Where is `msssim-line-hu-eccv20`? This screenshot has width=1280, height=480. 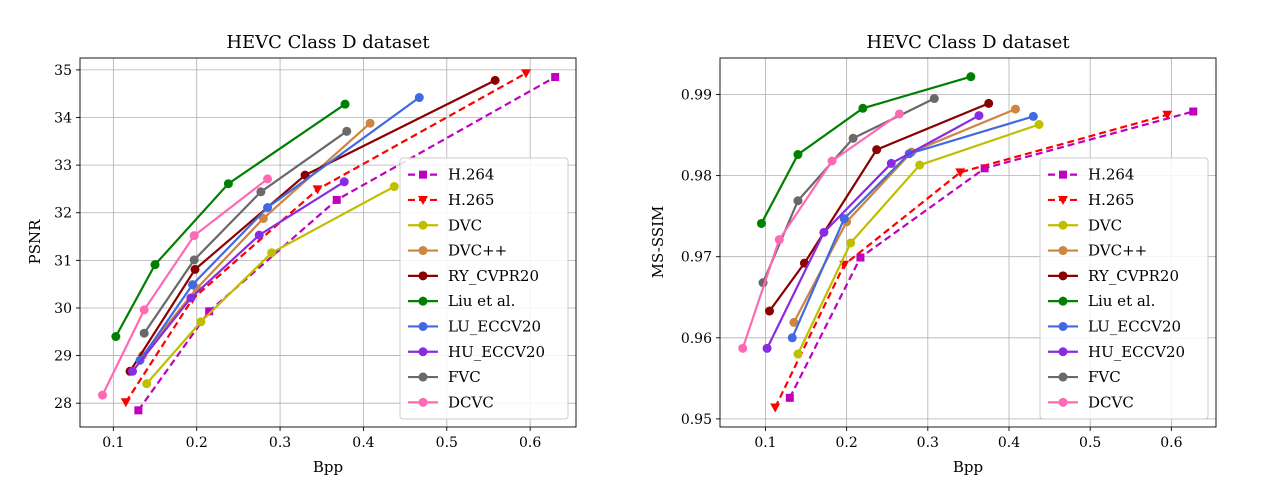 msssim-line-hu-eccv20 is located at coordinates (873, 231).